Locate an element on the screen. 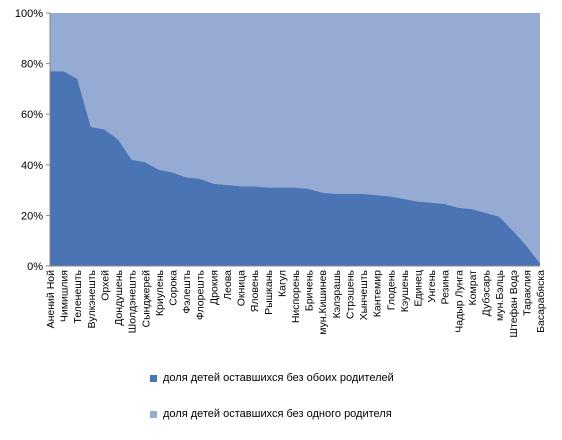  y-tick-label: 0% is located at coordinates (35, 267).